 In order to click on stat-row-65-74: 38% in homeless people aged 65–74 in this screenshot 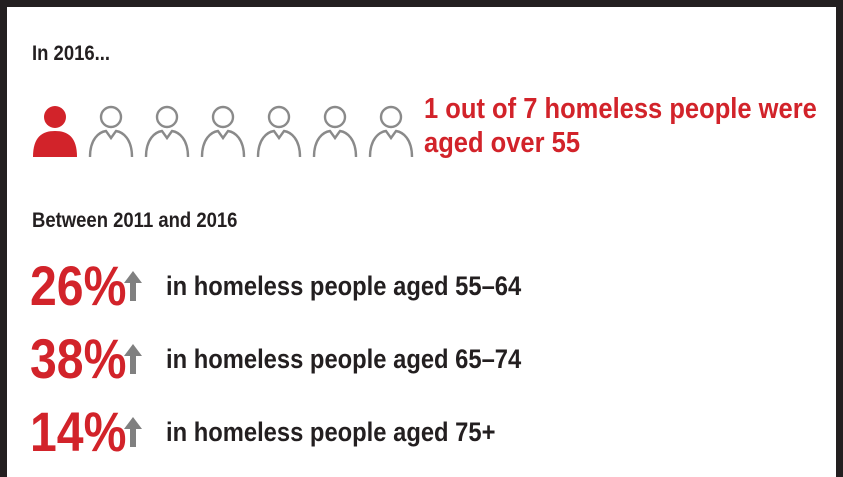, I will do `click(300, 359)`.